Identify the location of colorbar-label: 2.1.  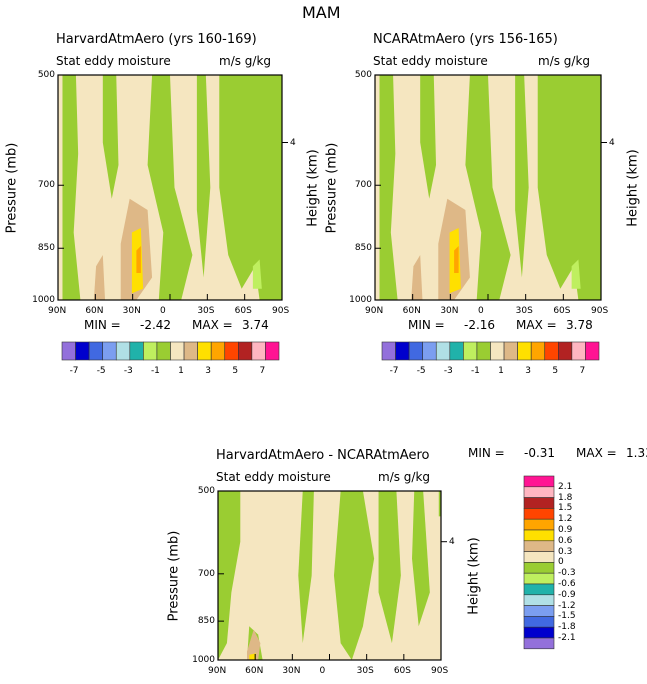
(565, 486).